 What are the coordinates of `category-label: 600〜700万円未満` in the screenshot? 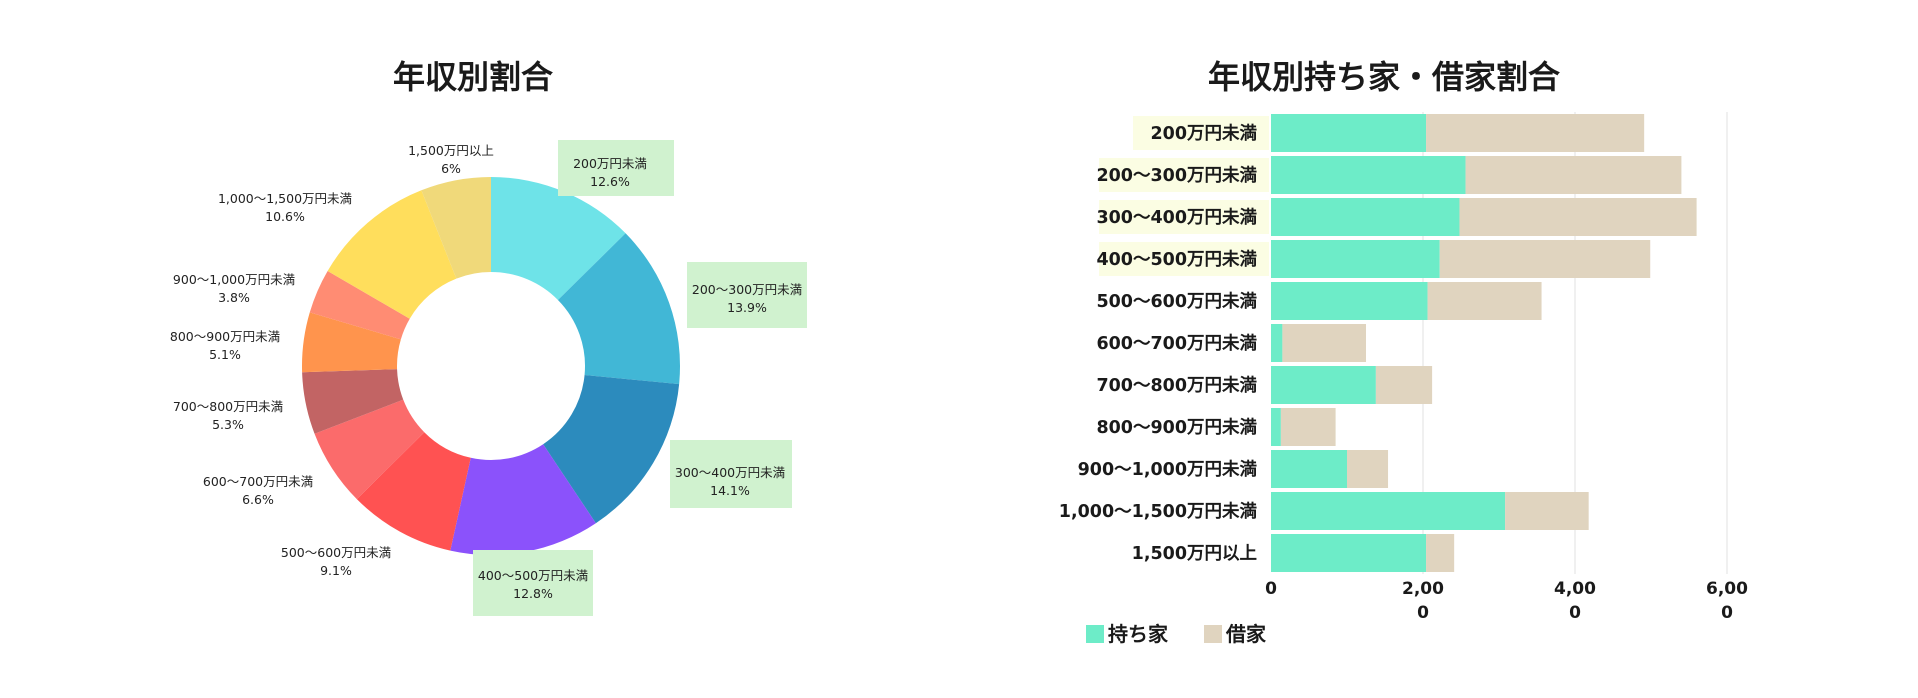 It's located at (1176, 343).